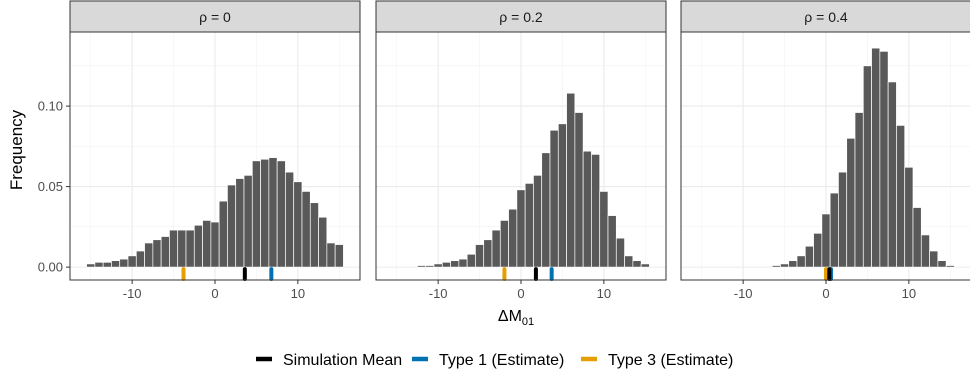  What do you see at coordinates (50, 186) in the screenshot?
I see `y-tick-label: 0.05` at bounding box center [50, 186].